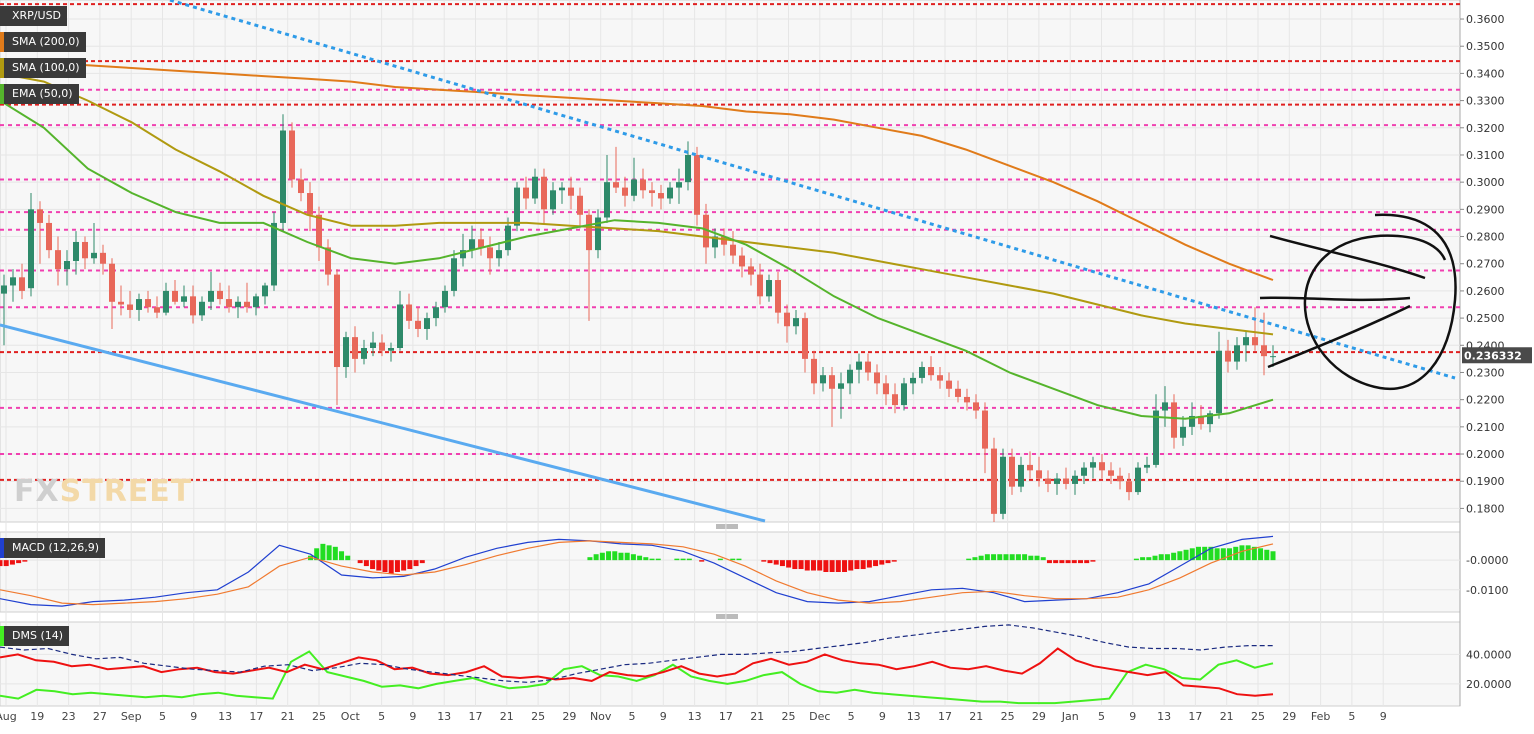 The width and height of the screenshot is (1534, 734). What do you see at coordinates (730, 664) in the screenshot?
I see `dms-panel-bg` at bounding box center [730, 664].